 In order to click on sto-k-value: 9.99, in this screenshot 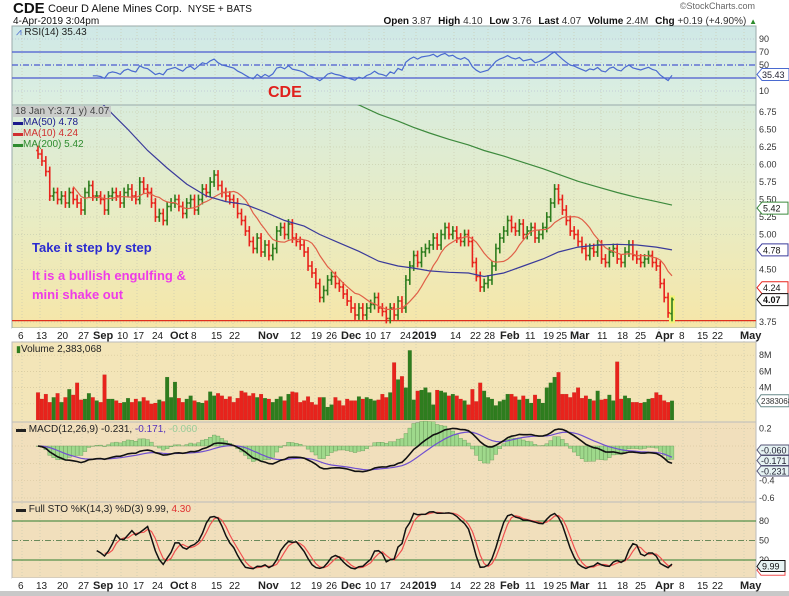, I will do `click(157, 509)`.